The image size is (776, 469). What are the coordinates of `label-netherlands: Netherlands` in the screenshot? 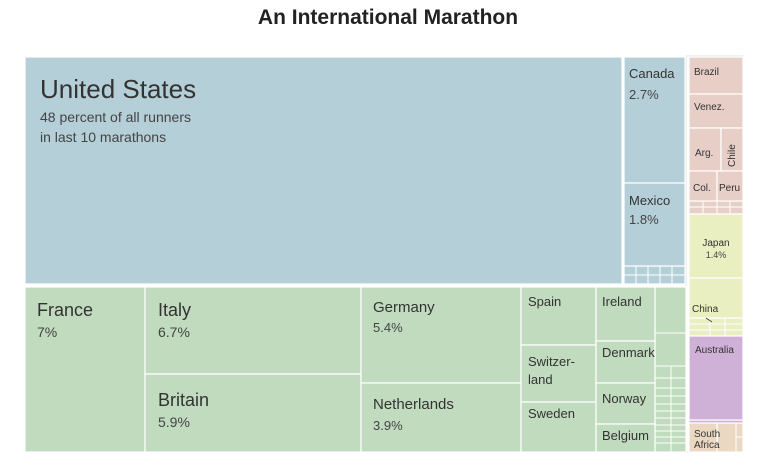 It's located at (413, 404).